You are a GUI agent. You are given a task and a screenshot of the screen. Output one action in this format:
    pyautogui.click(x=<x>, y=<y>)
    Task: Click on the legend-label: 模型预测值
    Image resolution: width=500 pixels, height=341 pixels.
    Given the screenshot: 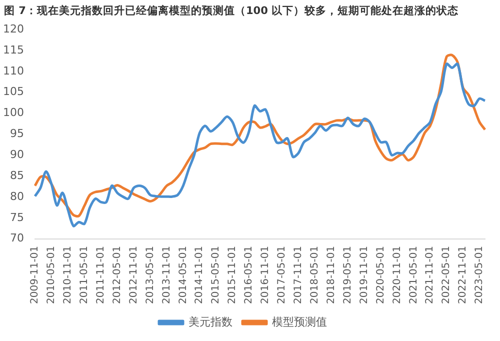 What is the action you would take?
    pyautogui.click(x=299, y=321)
    